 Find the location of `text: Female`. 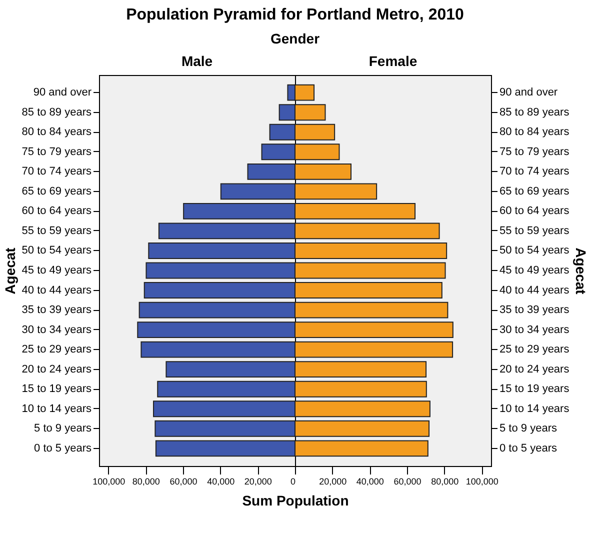

text: Female is located at coordinates (393, 61).